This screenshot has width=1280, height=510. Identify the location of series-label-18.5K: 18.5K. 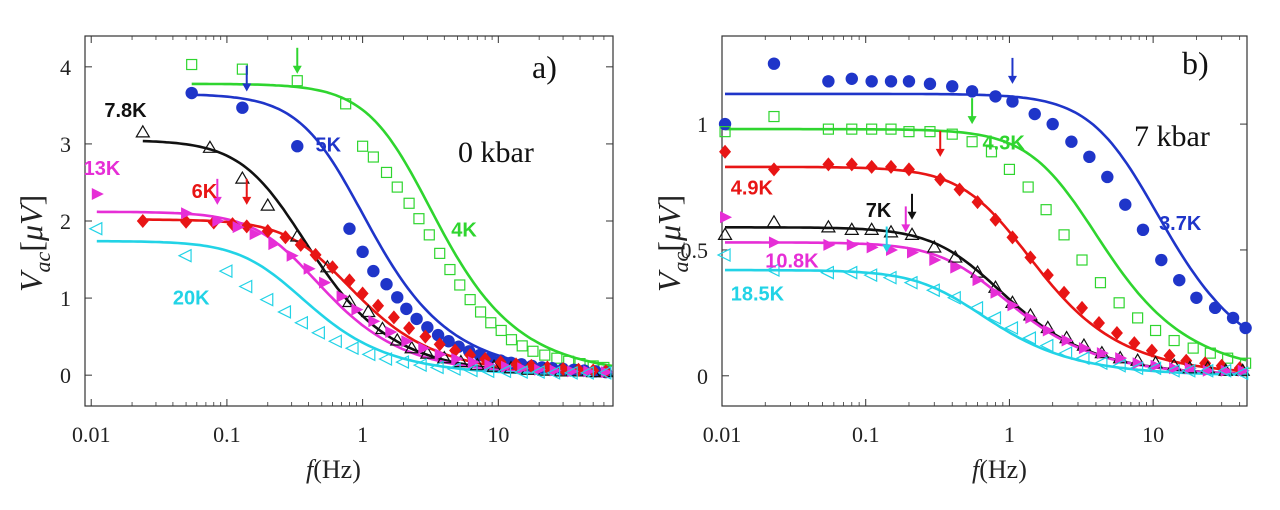
(758, 294).